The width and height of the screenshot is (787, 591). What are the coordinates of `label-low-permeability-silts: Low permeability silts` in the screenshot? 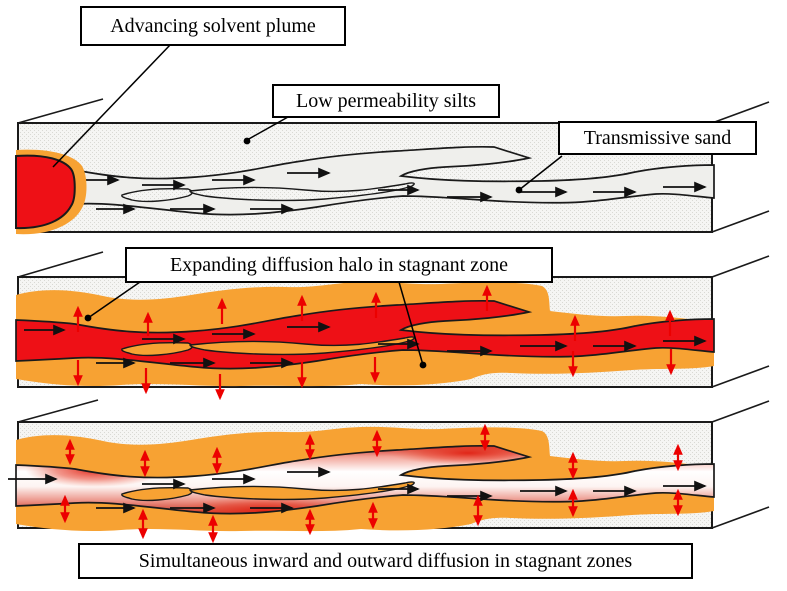 It's located at (386, 101).